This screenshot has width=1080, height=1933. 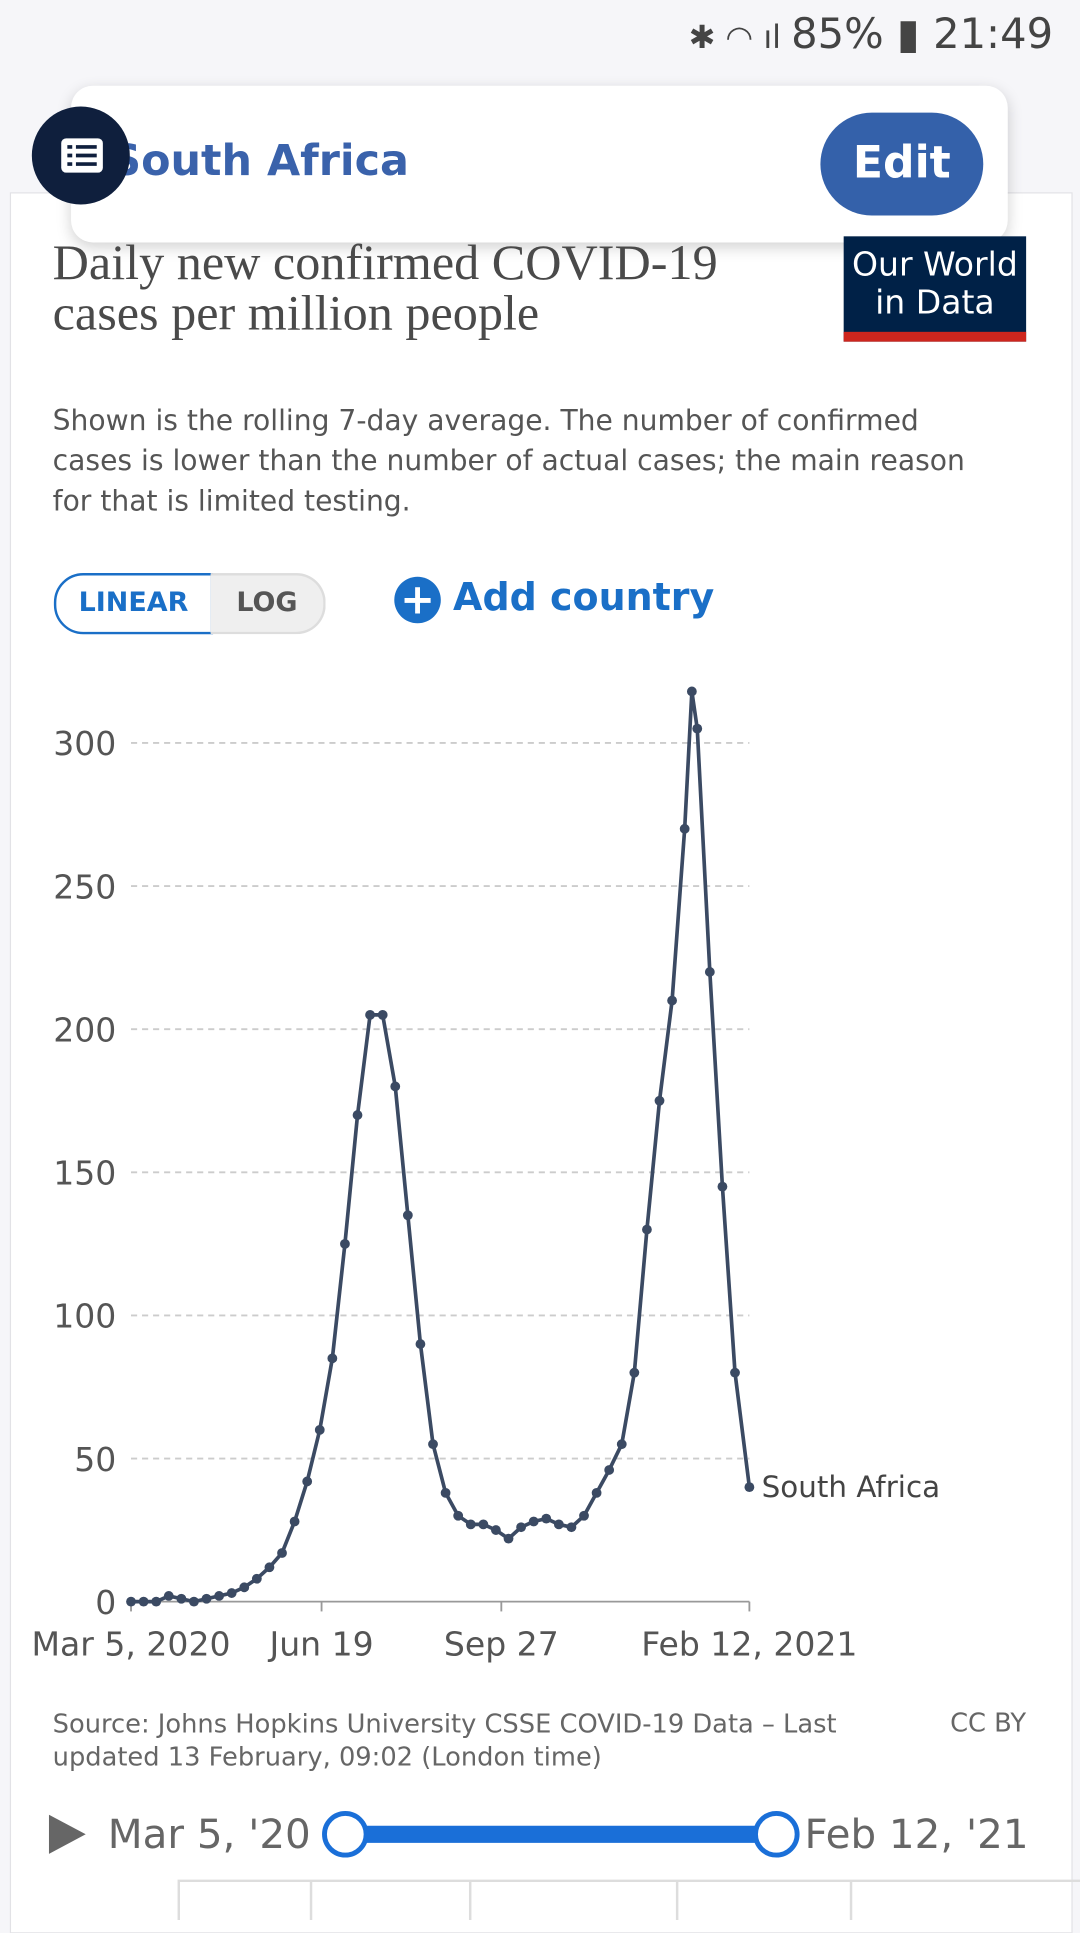 I want to click on x-tick-label: Mar 5, 2020, so click(x=131, y=1644).